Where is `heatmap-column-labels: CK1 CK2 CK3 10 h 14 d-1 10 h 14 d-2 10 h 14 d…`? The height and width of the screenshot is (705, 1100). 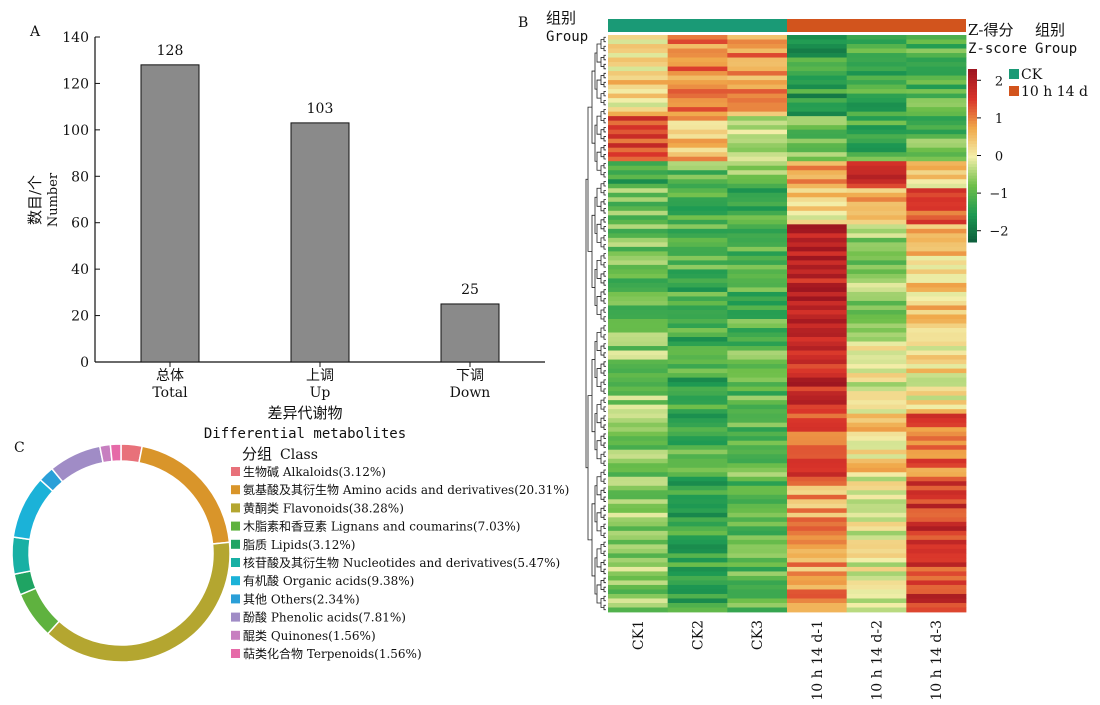
heatmap-column-labels: CK1 CK2 CK3 10 h 14 d-1 10 h 14 d-2 10 h 14 d… is located at coordinates (788, 660).